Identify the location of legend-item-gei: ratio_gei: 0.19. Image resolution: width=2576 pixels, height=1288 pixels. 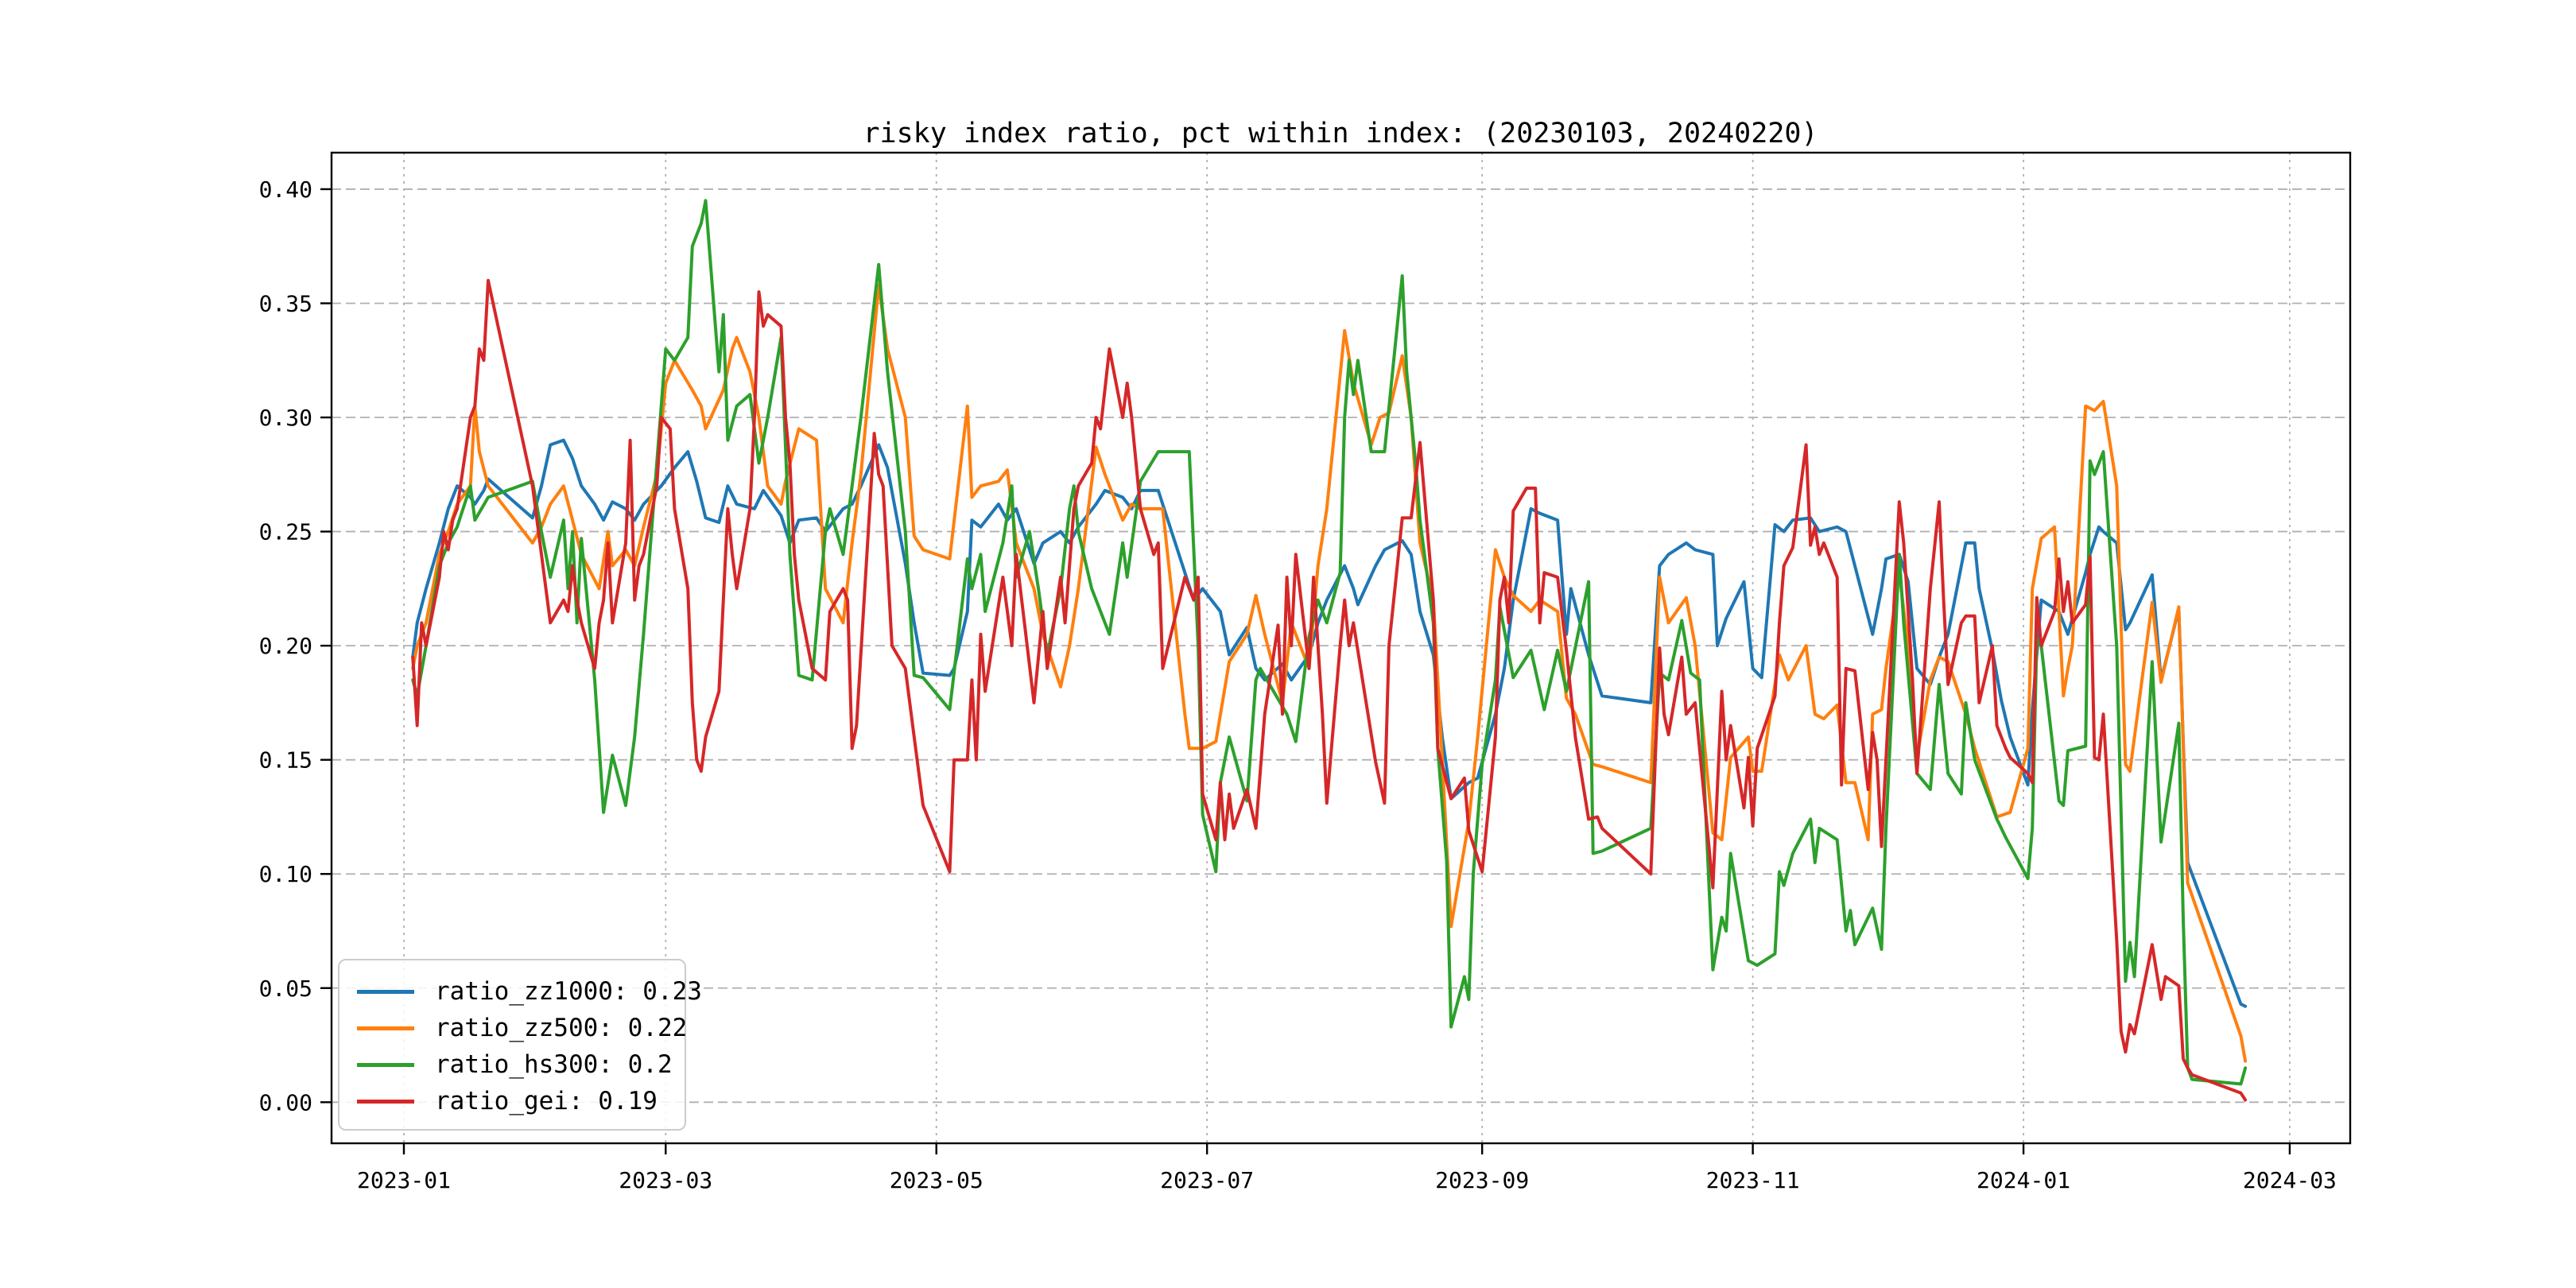
(521, 1101).